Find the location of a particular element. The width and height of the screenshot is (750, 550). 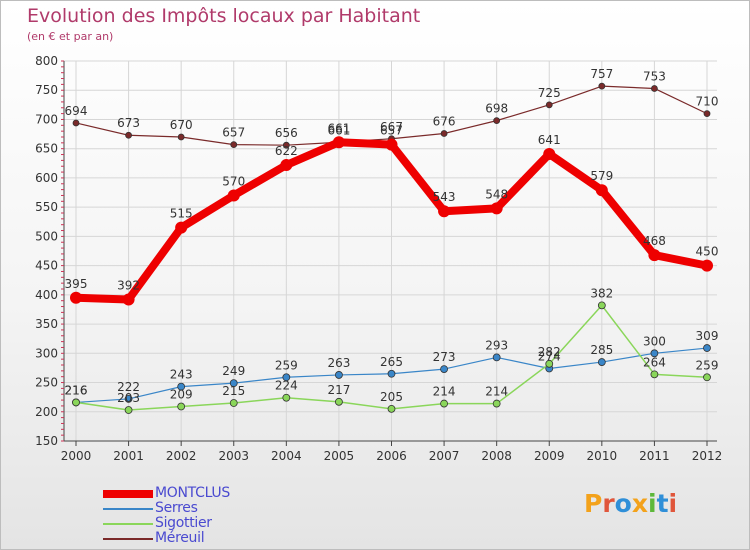

data-label: 263 is located at coordinates (338, 363).